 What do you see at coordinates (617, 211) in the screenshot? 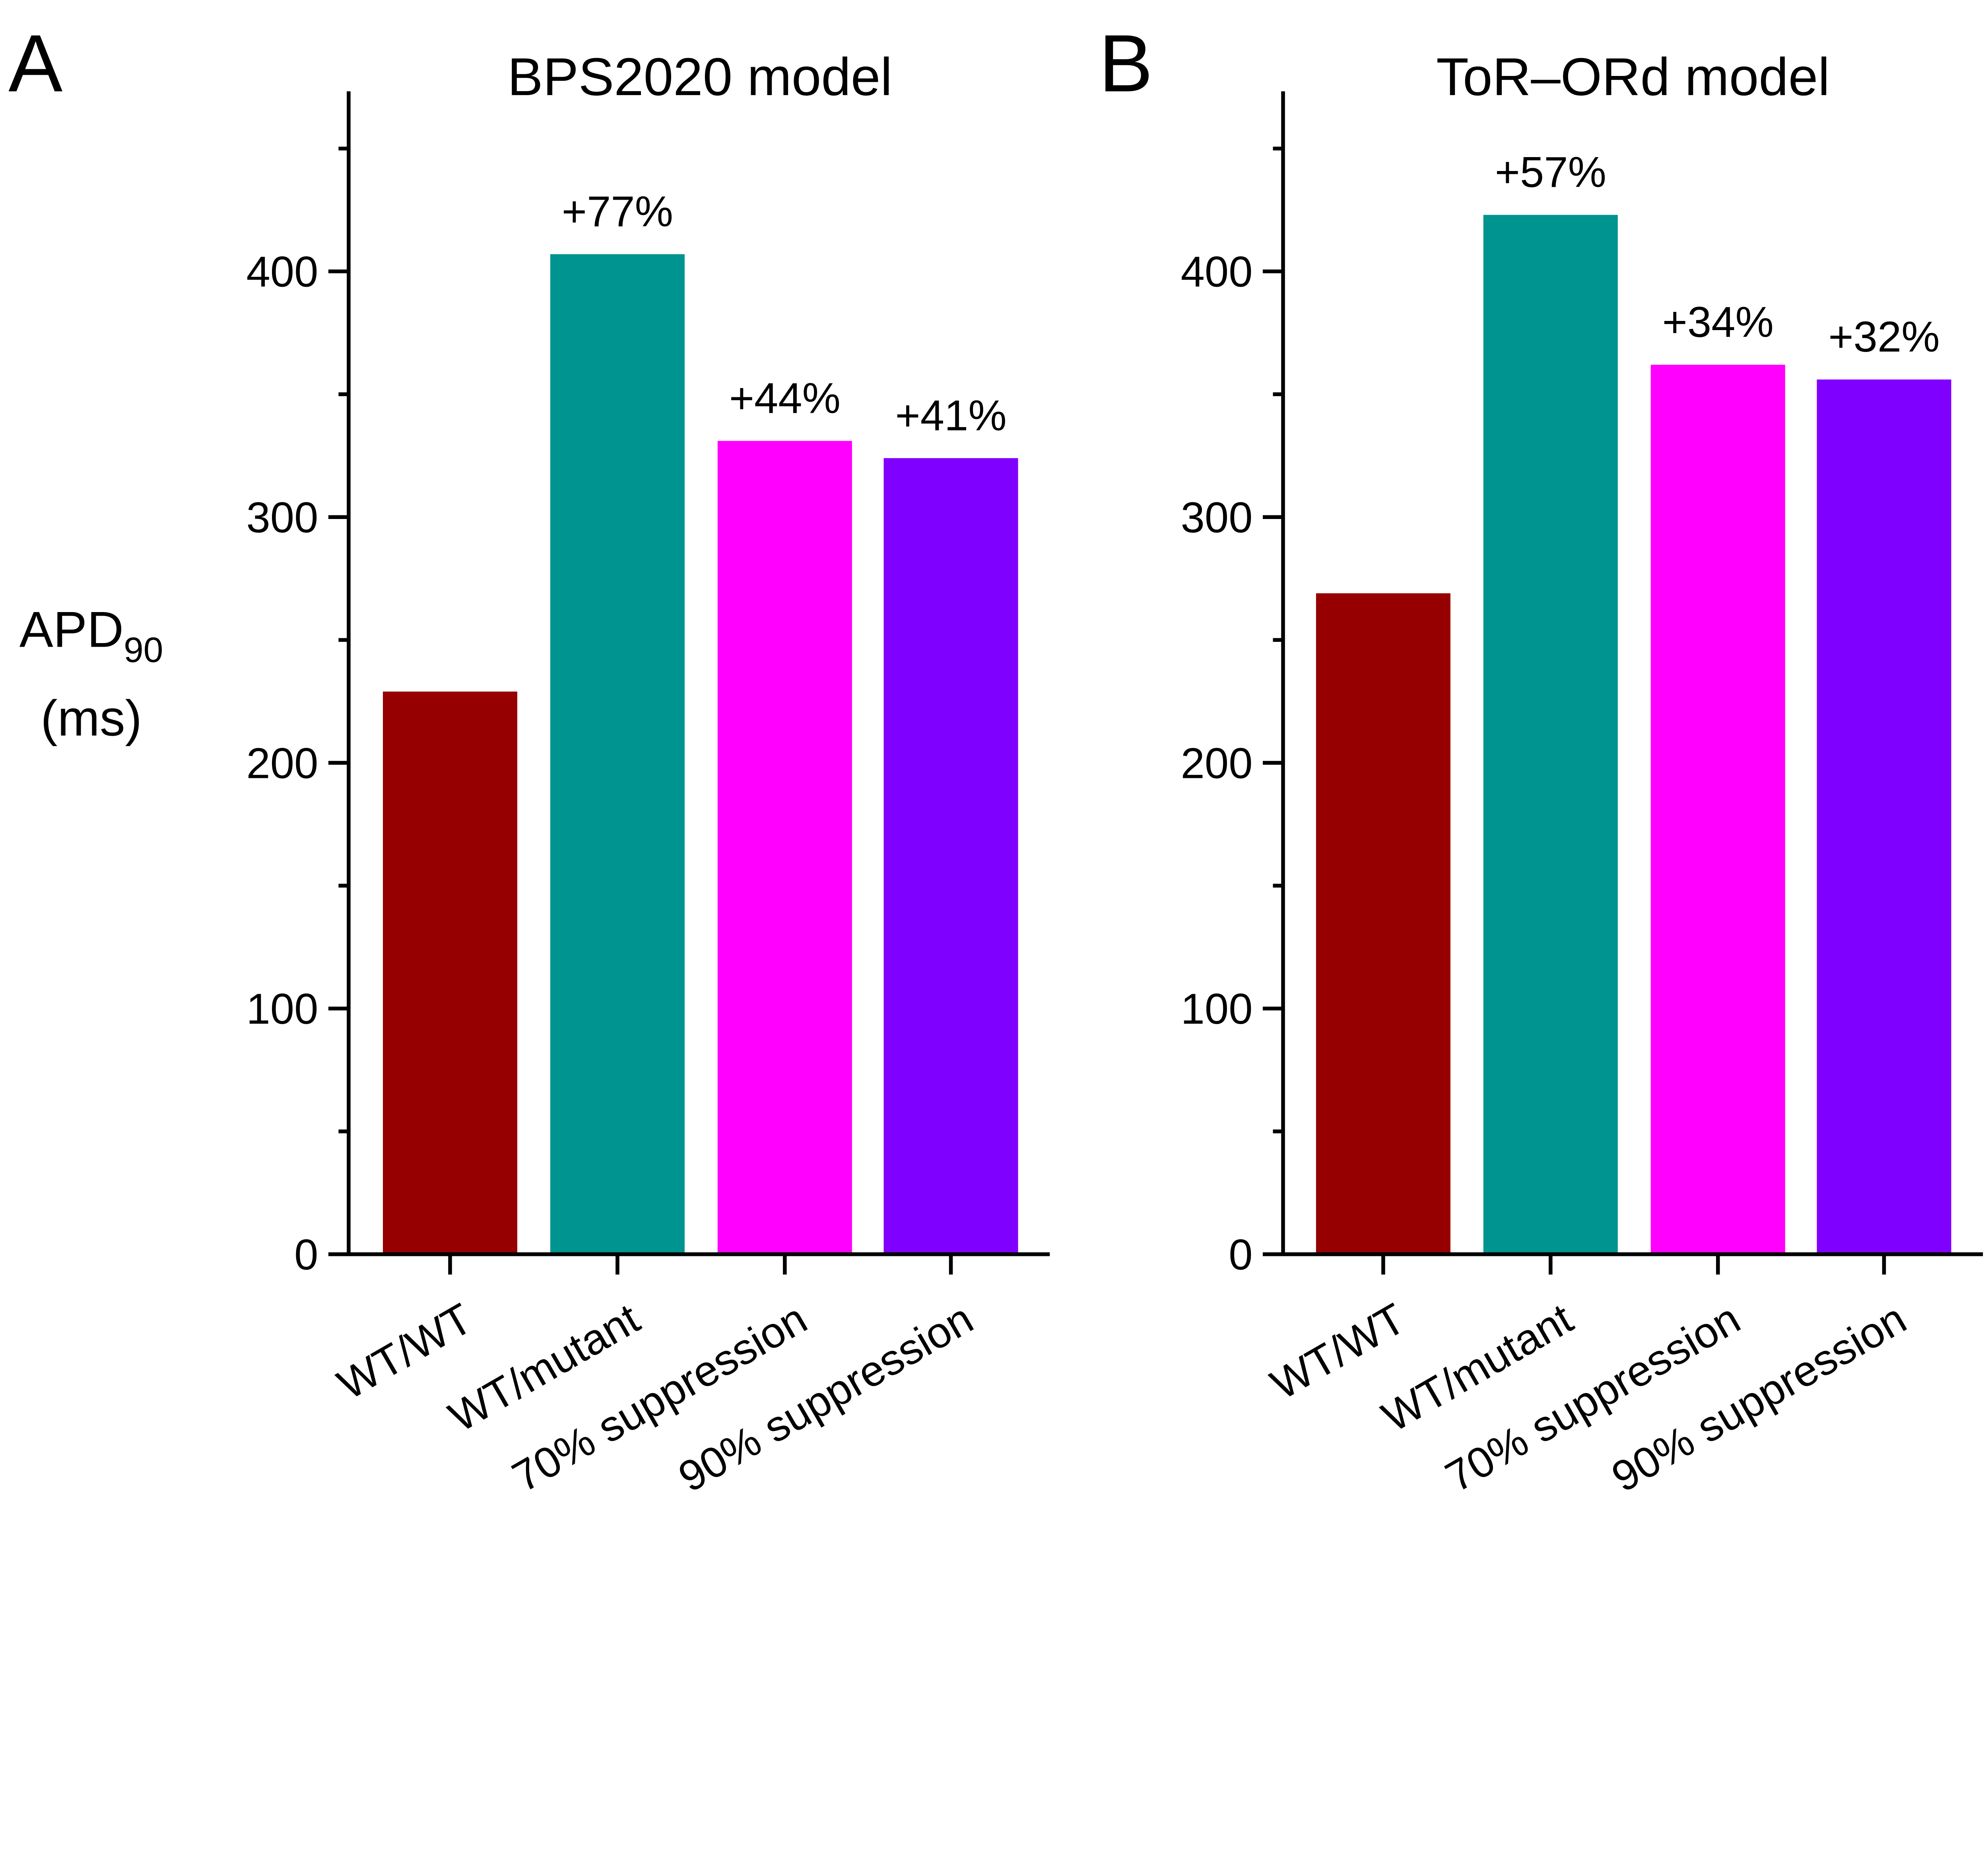
I see `data-label: +77%` at bounding box center [617, 211].